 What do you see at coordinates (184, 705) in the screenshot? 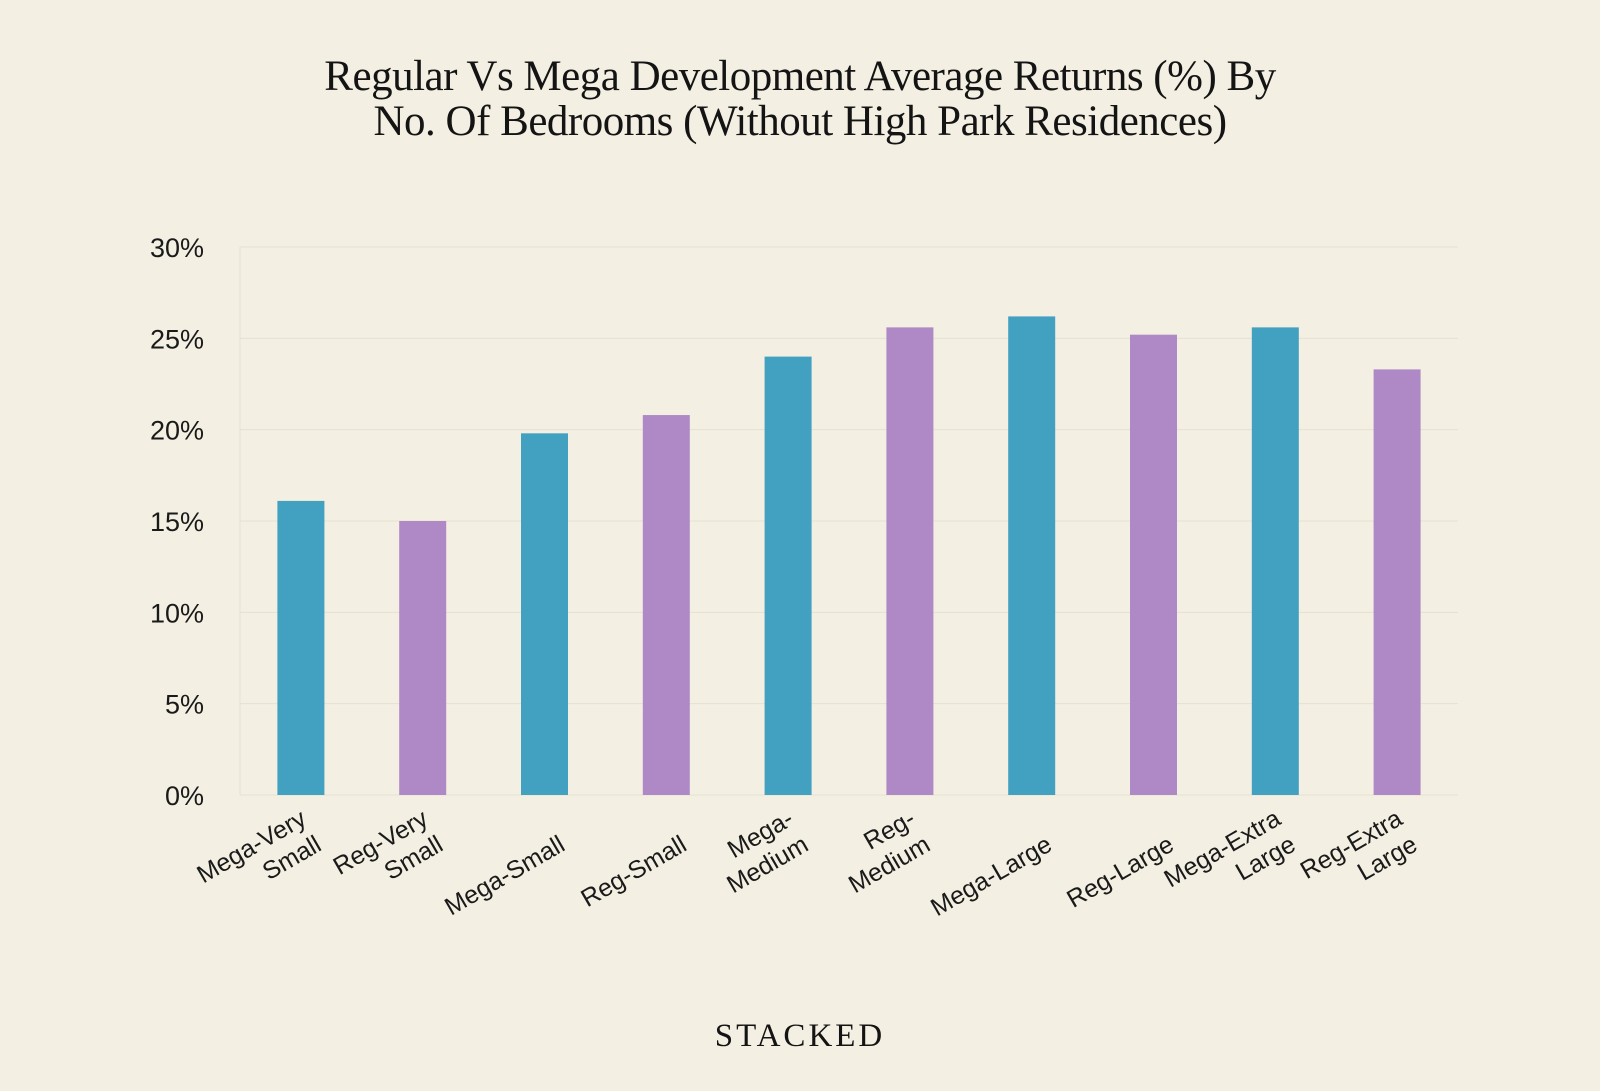
I see `y-tick-label: 5%` at bounding box center [184, 705].